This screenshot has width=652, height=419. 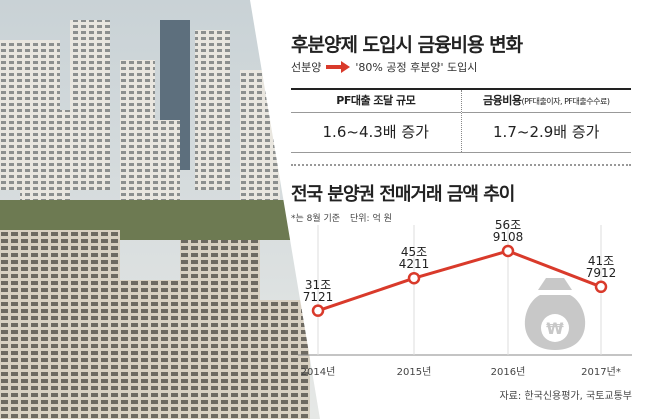 What do you see at coordinates (306, 67) in the screenshot?
I see `legend-from: 선분양` at bounding box center [306, 67].